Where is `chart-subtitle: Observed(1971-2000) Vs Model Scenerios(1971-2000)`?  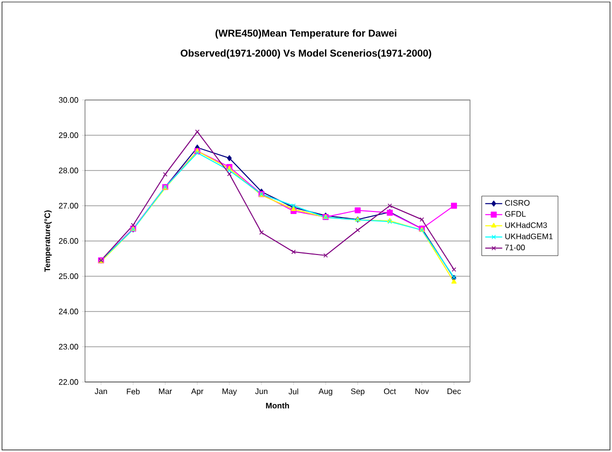
chart-subtitle: Observed(1971-2000) Vs Model Scenerios(1971-2000) is located at coordinates (306, 54).